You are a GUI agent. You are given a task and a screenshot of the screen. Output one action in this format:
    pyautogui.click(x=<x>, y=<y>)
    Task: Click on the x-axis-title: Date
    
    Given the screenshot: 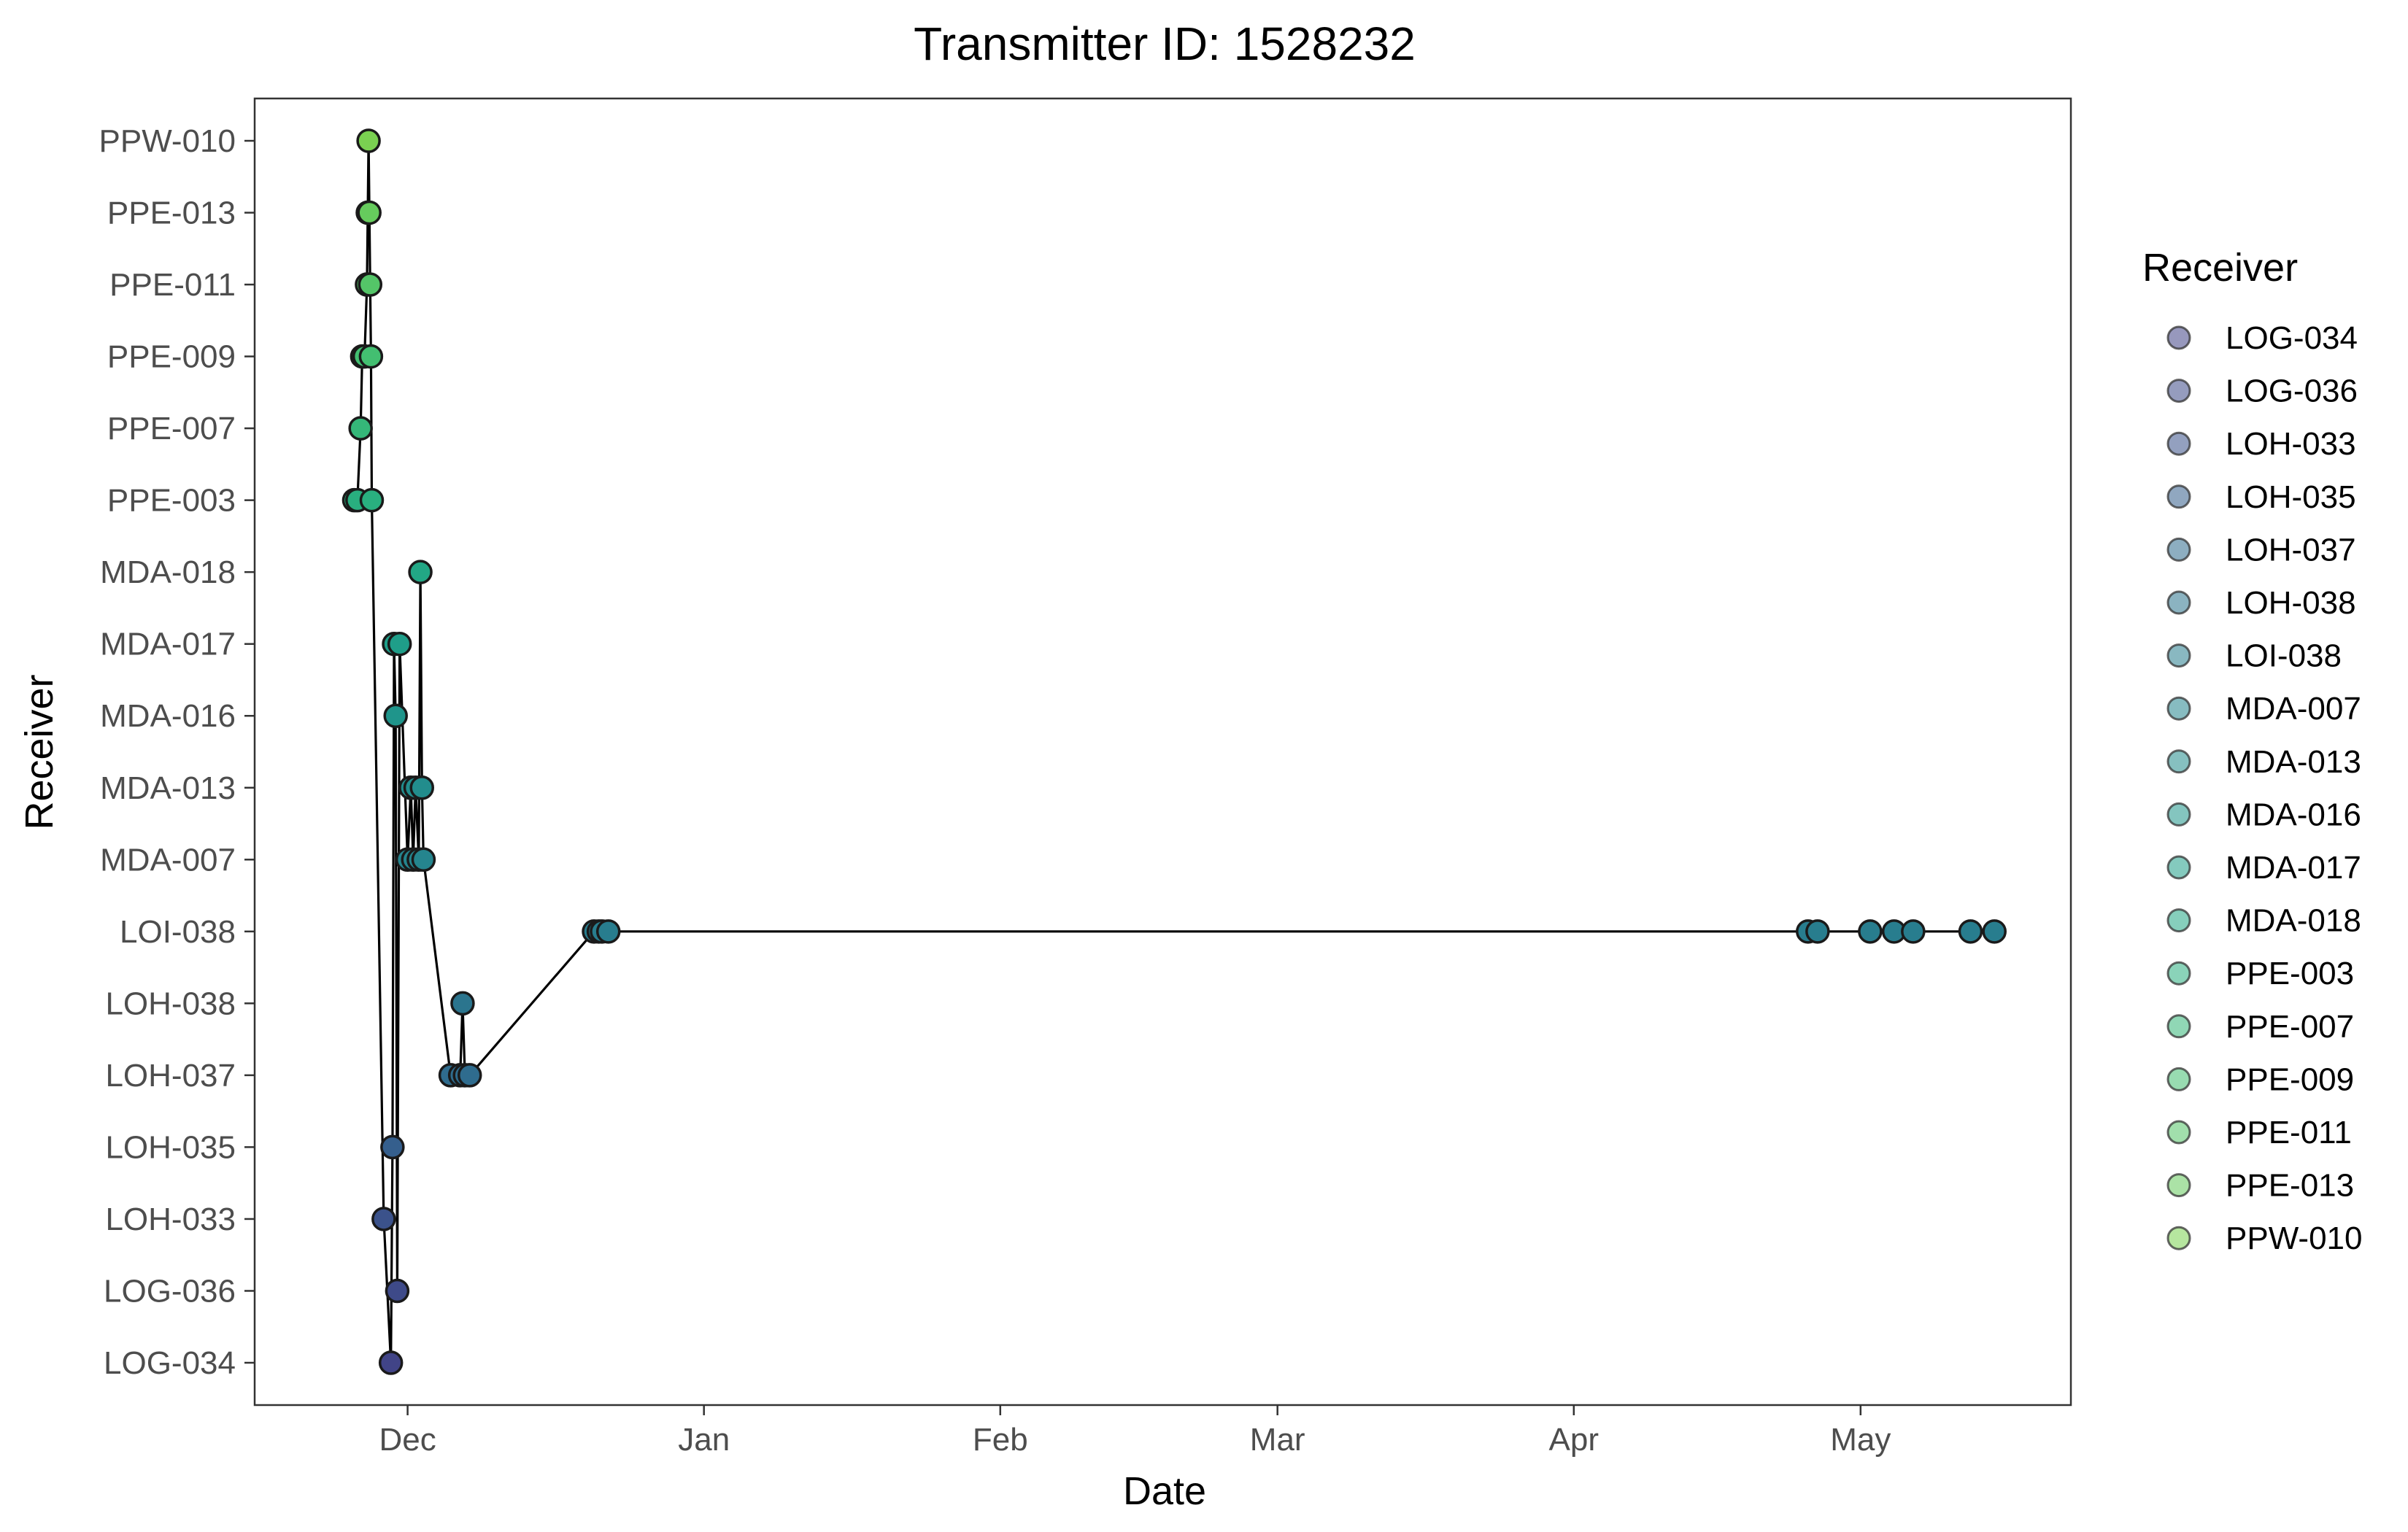 What is the action you would take?
    pyautogui.click(x=1164, y=1491)
    